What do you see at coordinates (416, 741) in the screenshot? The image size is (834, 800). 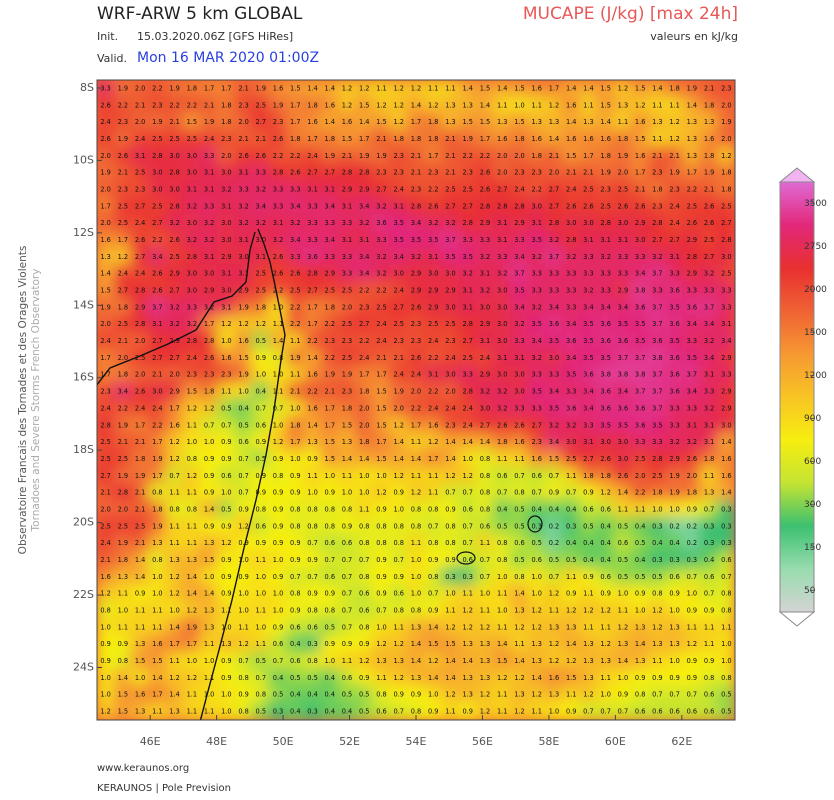 I see `lon-tick-label: 54E` at bounding box center [416, 741].